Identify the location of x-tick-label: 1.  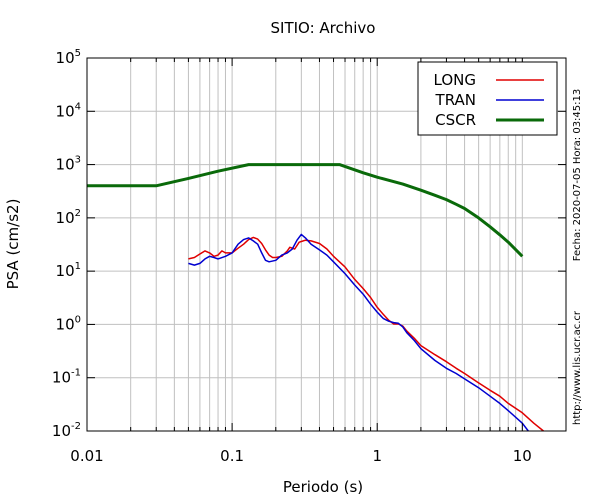
(377, 456).